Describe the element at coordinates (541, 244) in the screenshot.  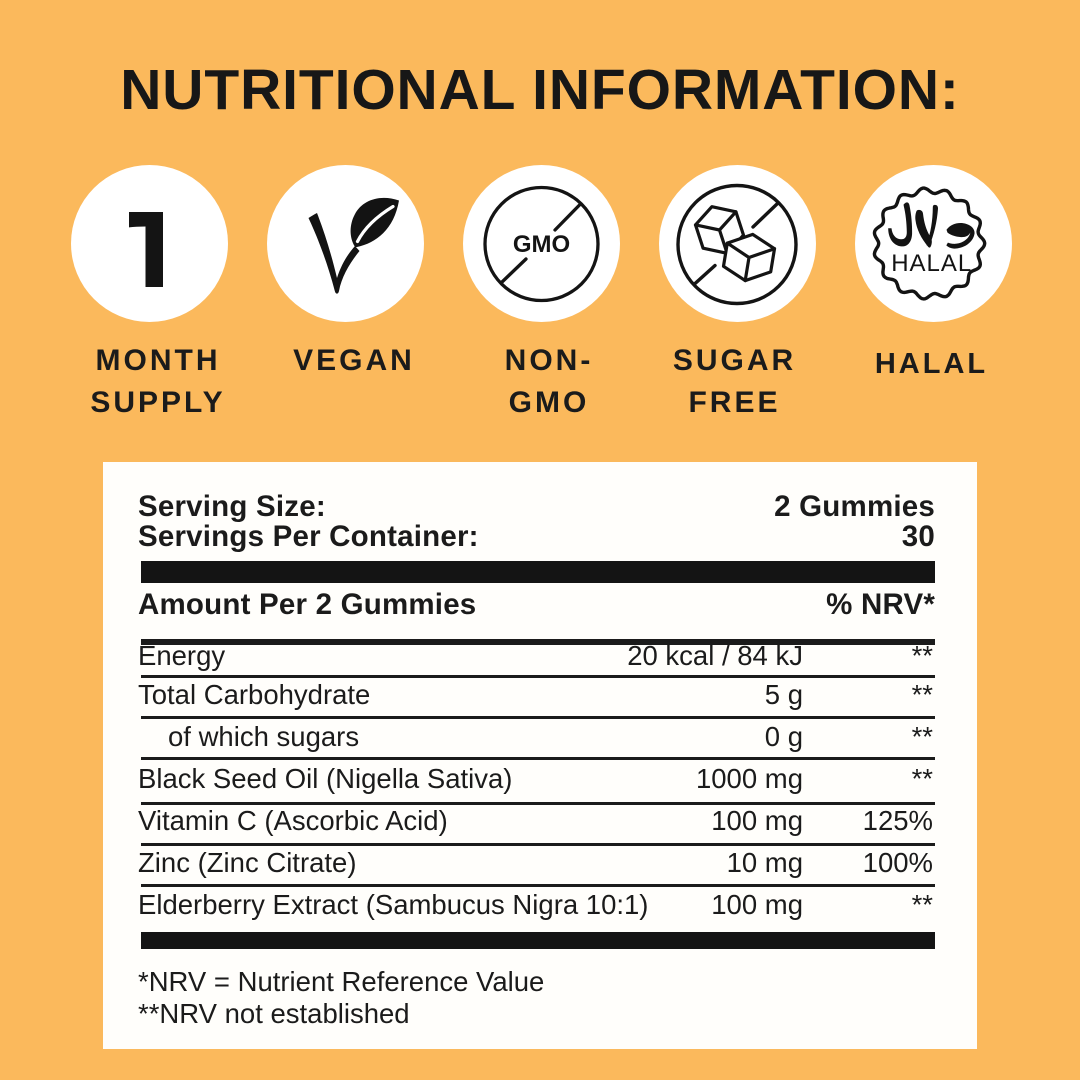
I see `svg-text: GMO` at that location.